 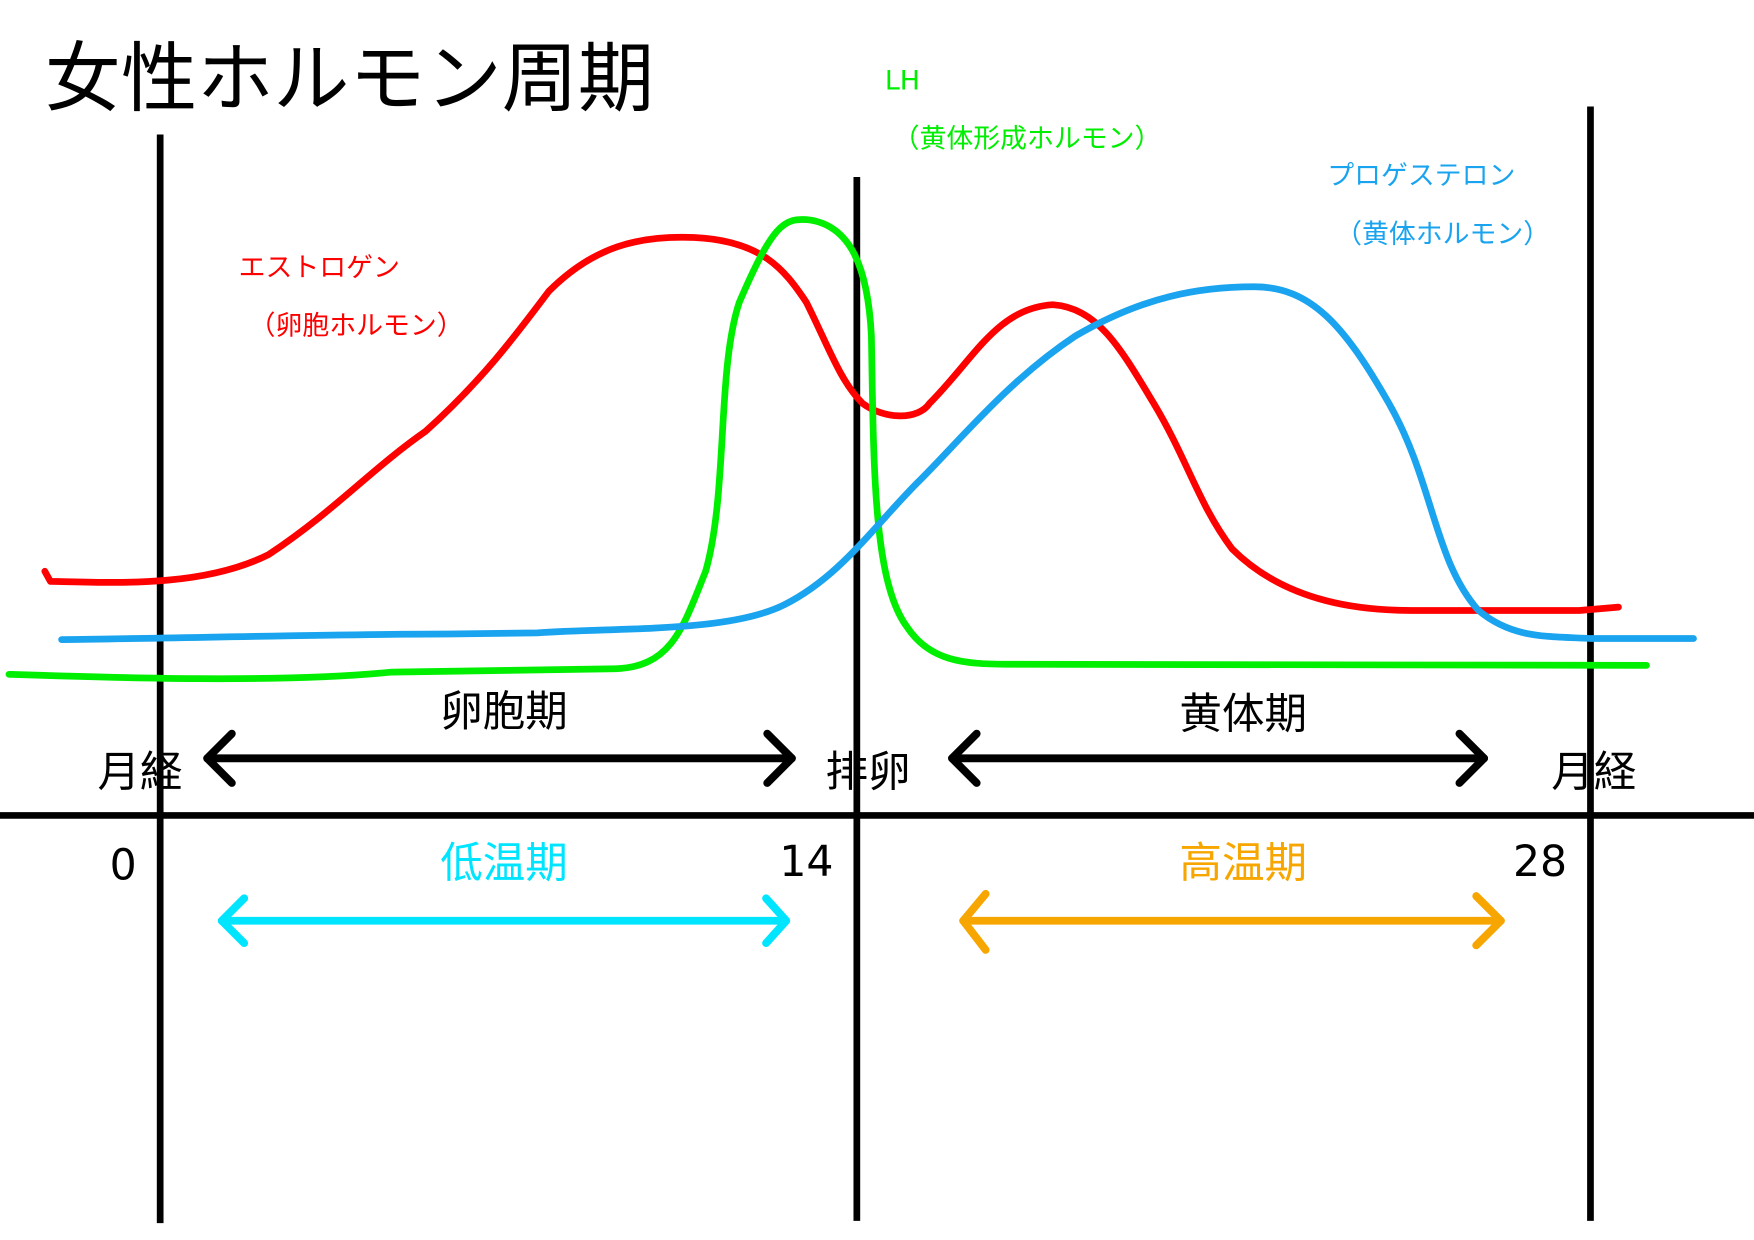 What do you see at coordinates (123, 866) in the screenshot?
I see `day-label: 0` at bounding box center [123, 866].